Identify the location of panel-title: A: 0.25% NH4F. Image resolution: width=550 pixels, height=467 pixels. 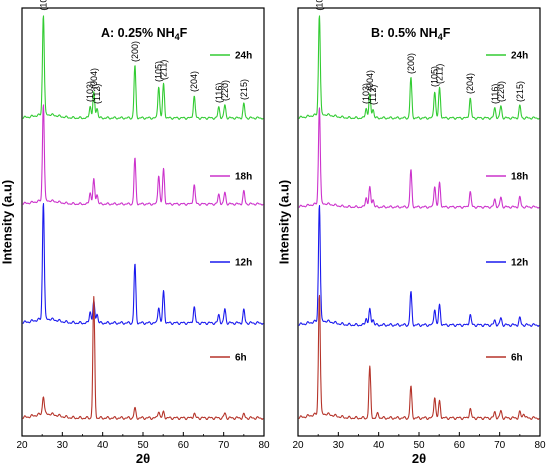
(144, 34).